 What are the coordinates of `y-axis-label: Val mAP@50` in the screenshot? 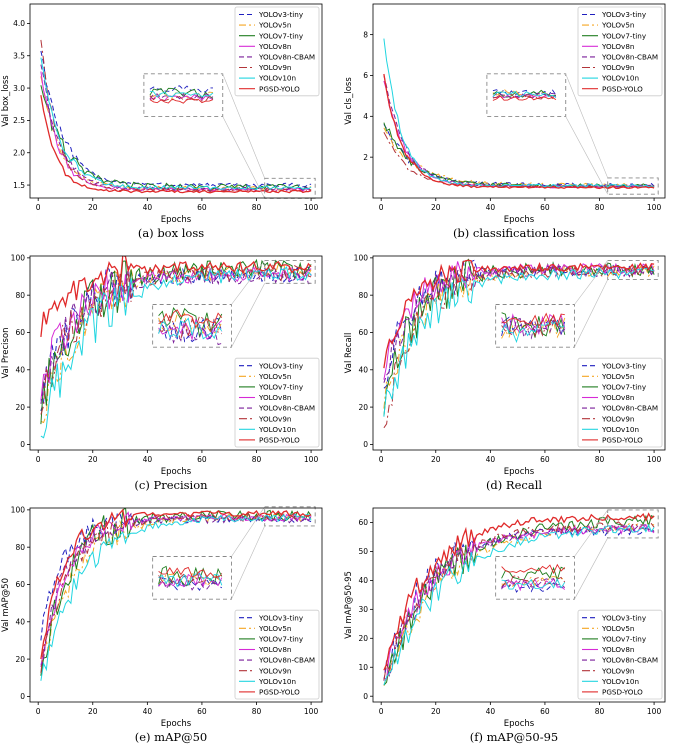 It's located at (6, 605).